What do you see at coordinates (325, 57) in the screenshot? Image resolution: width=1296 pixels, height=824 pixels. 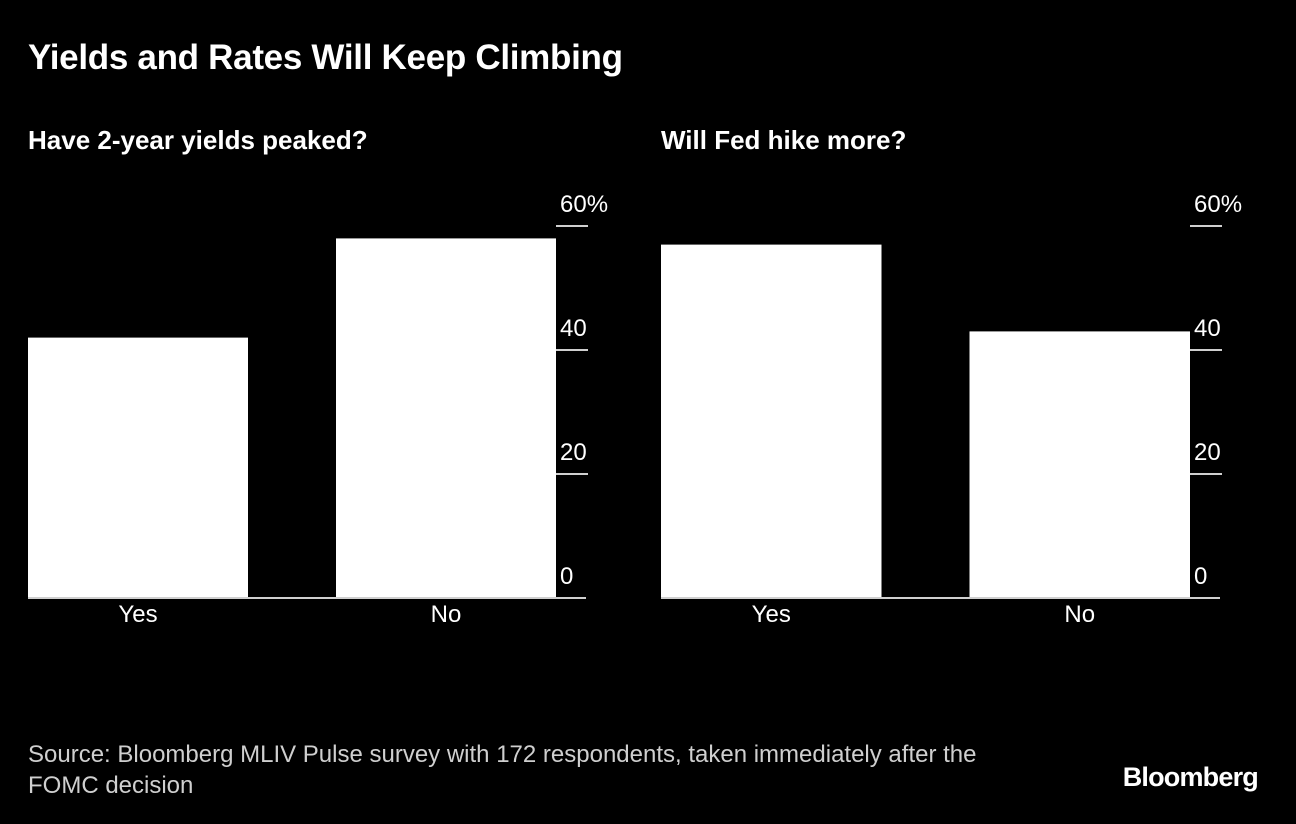 I see `page-title: Yields and Rates Will Keep Climbing` at bounding box center [325, 57].